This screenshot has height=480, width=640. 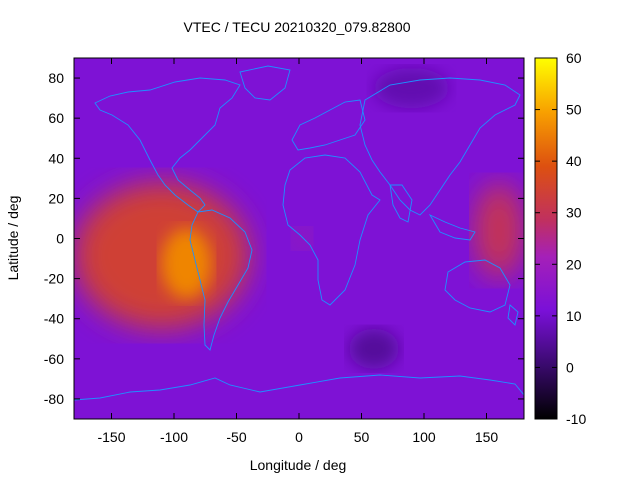 I want to click on x-axis-label: Longitude / deg, so click(x=298, y=465).